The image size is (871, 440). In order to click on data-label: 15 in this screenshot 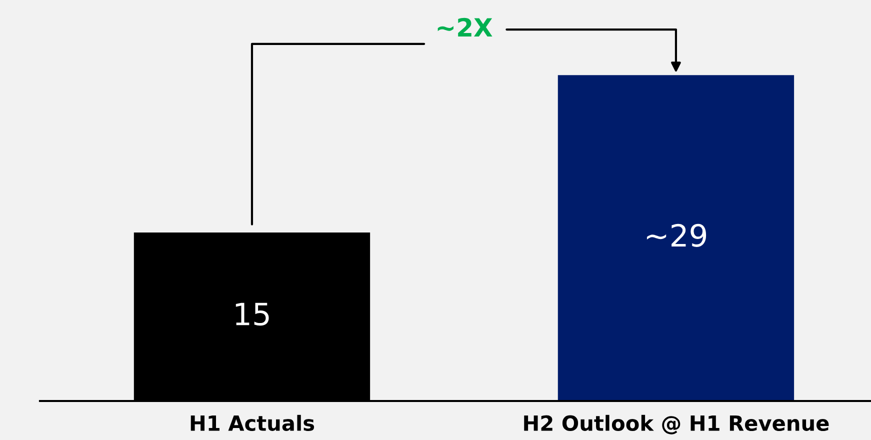, I will do `click(252, 314)`.